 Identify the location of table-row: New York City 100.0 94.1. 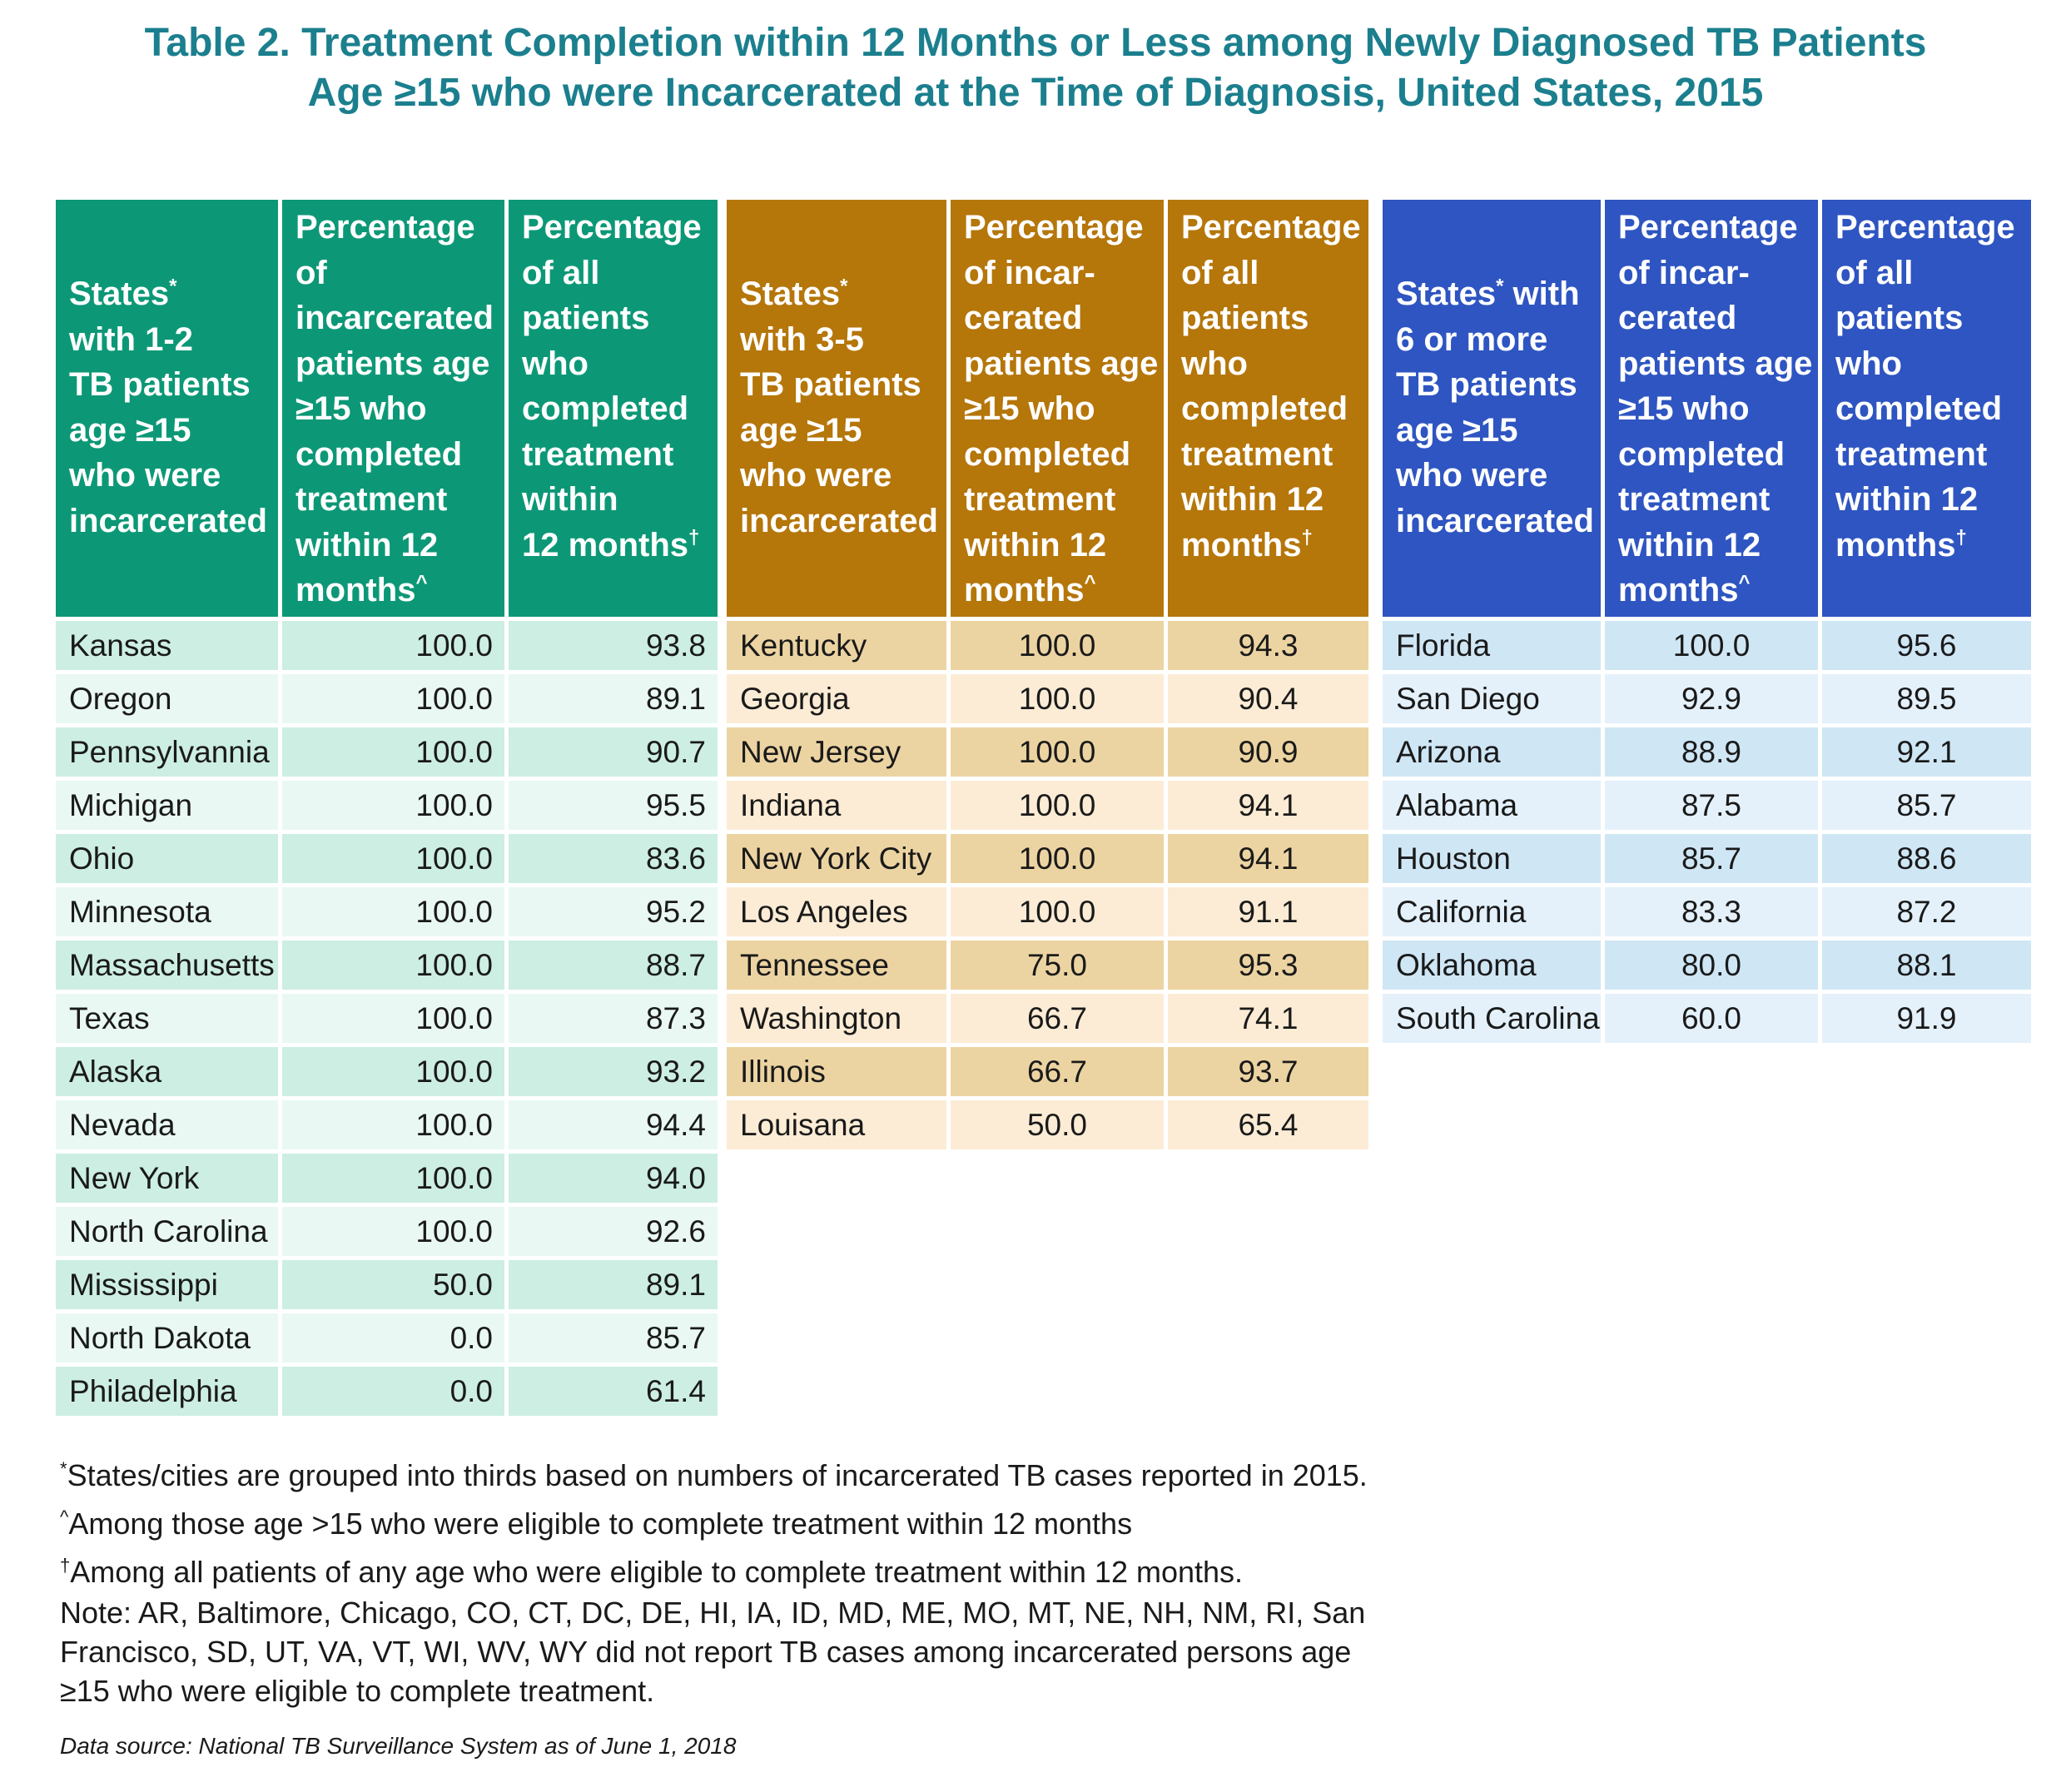
(1048, 858).